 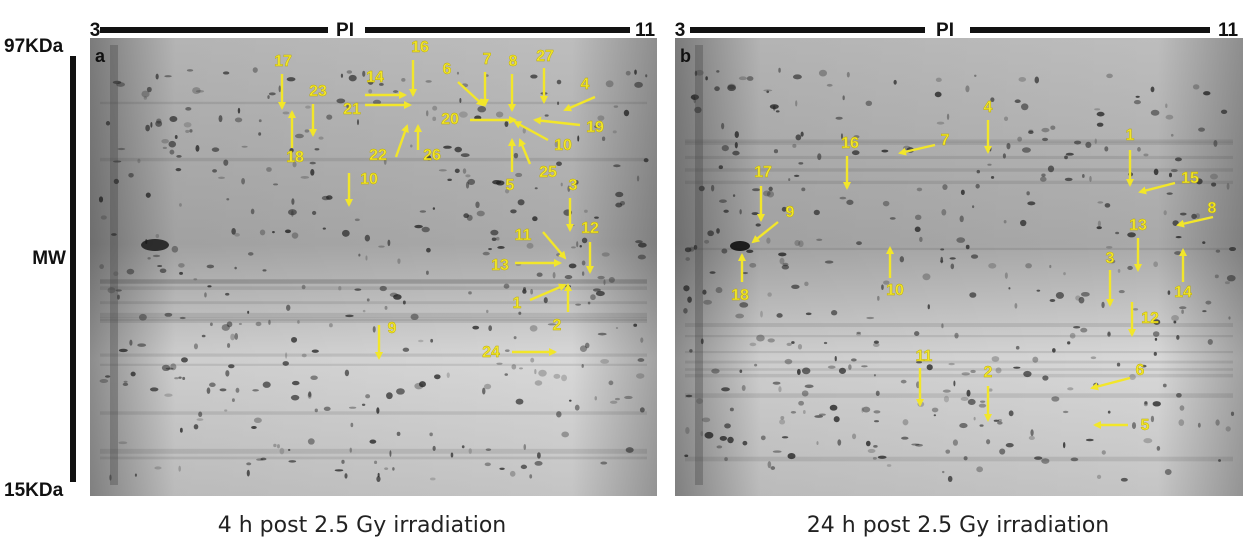 What do you see at coordinates (557, 325) in the screenshot?
I see `spot-label: 2` at bounding box center [557, 325].